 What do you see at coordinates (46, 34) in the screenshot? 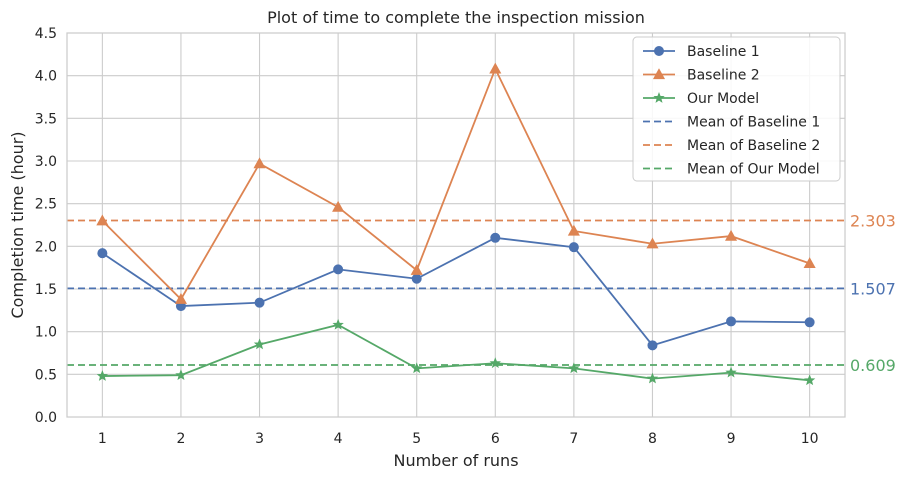
I see `y-tick-label: 4.5` at bounding box center [46, 34].